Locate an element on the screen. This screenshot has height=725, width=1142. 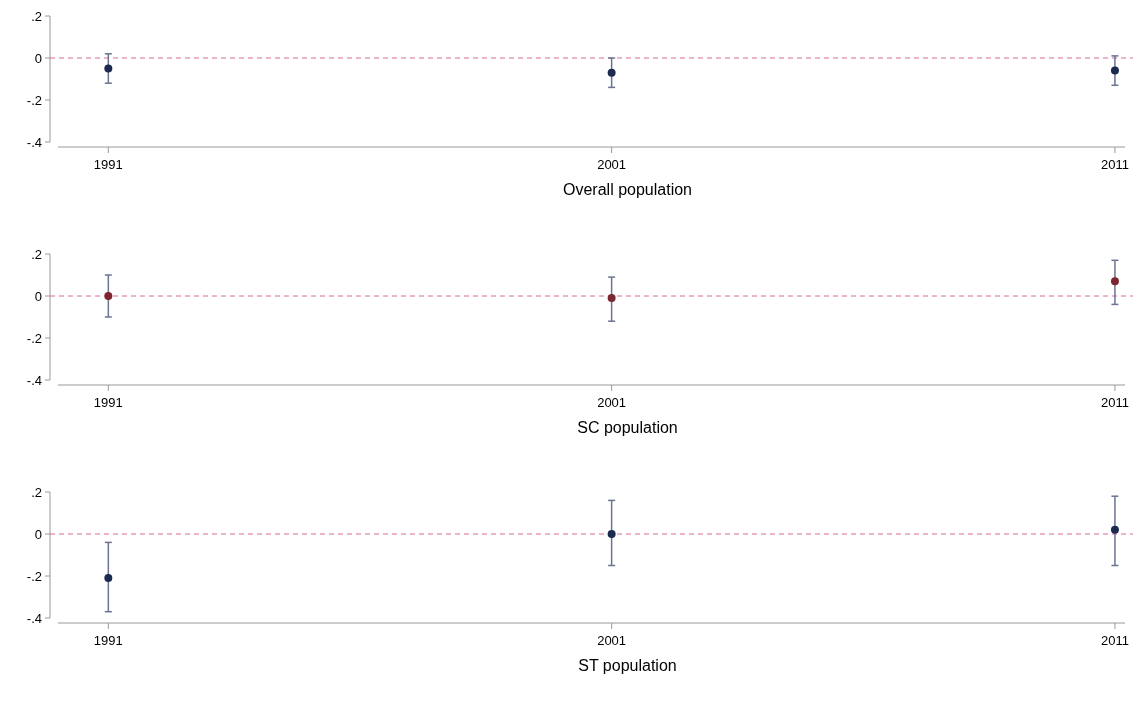
x-axis-title: ST population is located at coordinates (627, 665).